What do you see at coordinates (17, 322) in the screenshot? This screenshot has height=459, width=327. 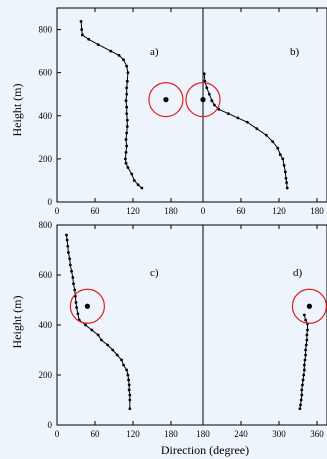 I see `y-axis-label-bottom: Height (m)` at bounding box center [17, 322].